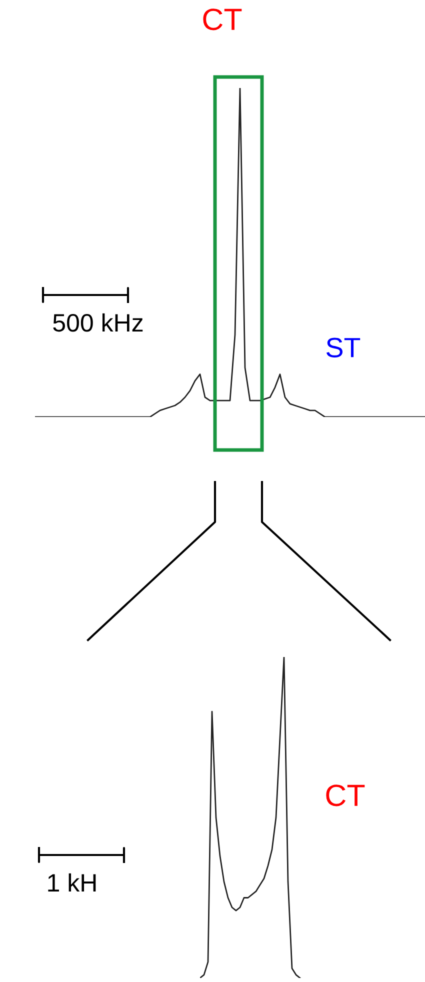 The image size is (425, 982). What do you see at coordinates (222, 19) in the screenshot?
I see `chart-title: CT` at bounding box center [222, 19].